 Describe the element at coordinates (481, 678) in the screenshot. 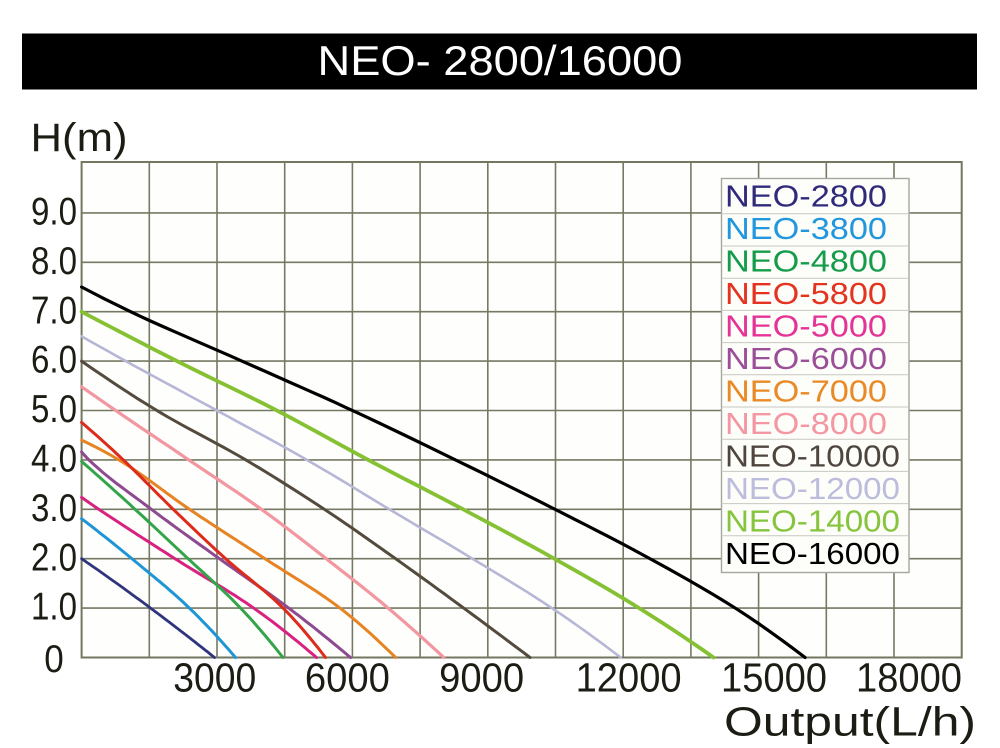

I see `svg-text: 9000` at that location.